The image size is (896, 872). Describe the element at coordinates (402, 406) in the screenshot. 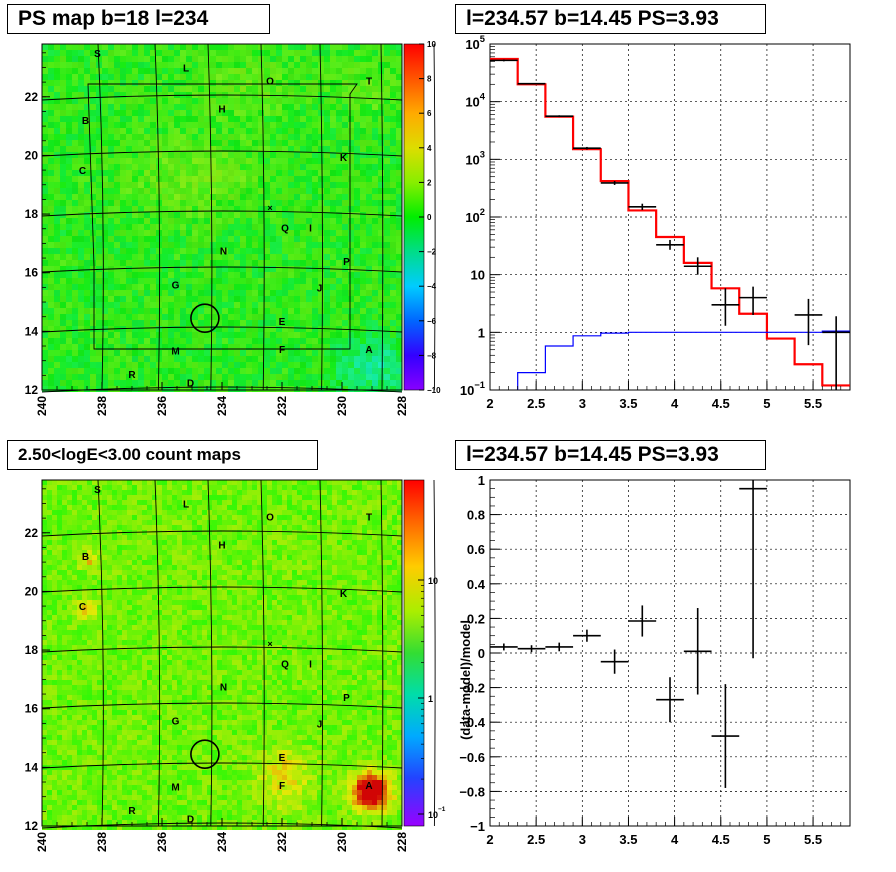

I see `psmap-xtick-label: 228` at that location.